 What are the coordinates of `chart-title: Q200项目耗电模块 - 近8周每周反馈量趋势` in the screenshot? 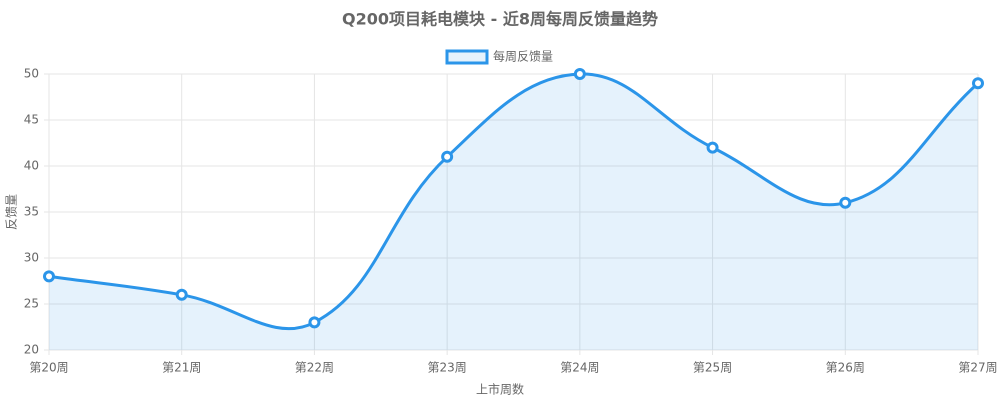 It's located at (500, 19).